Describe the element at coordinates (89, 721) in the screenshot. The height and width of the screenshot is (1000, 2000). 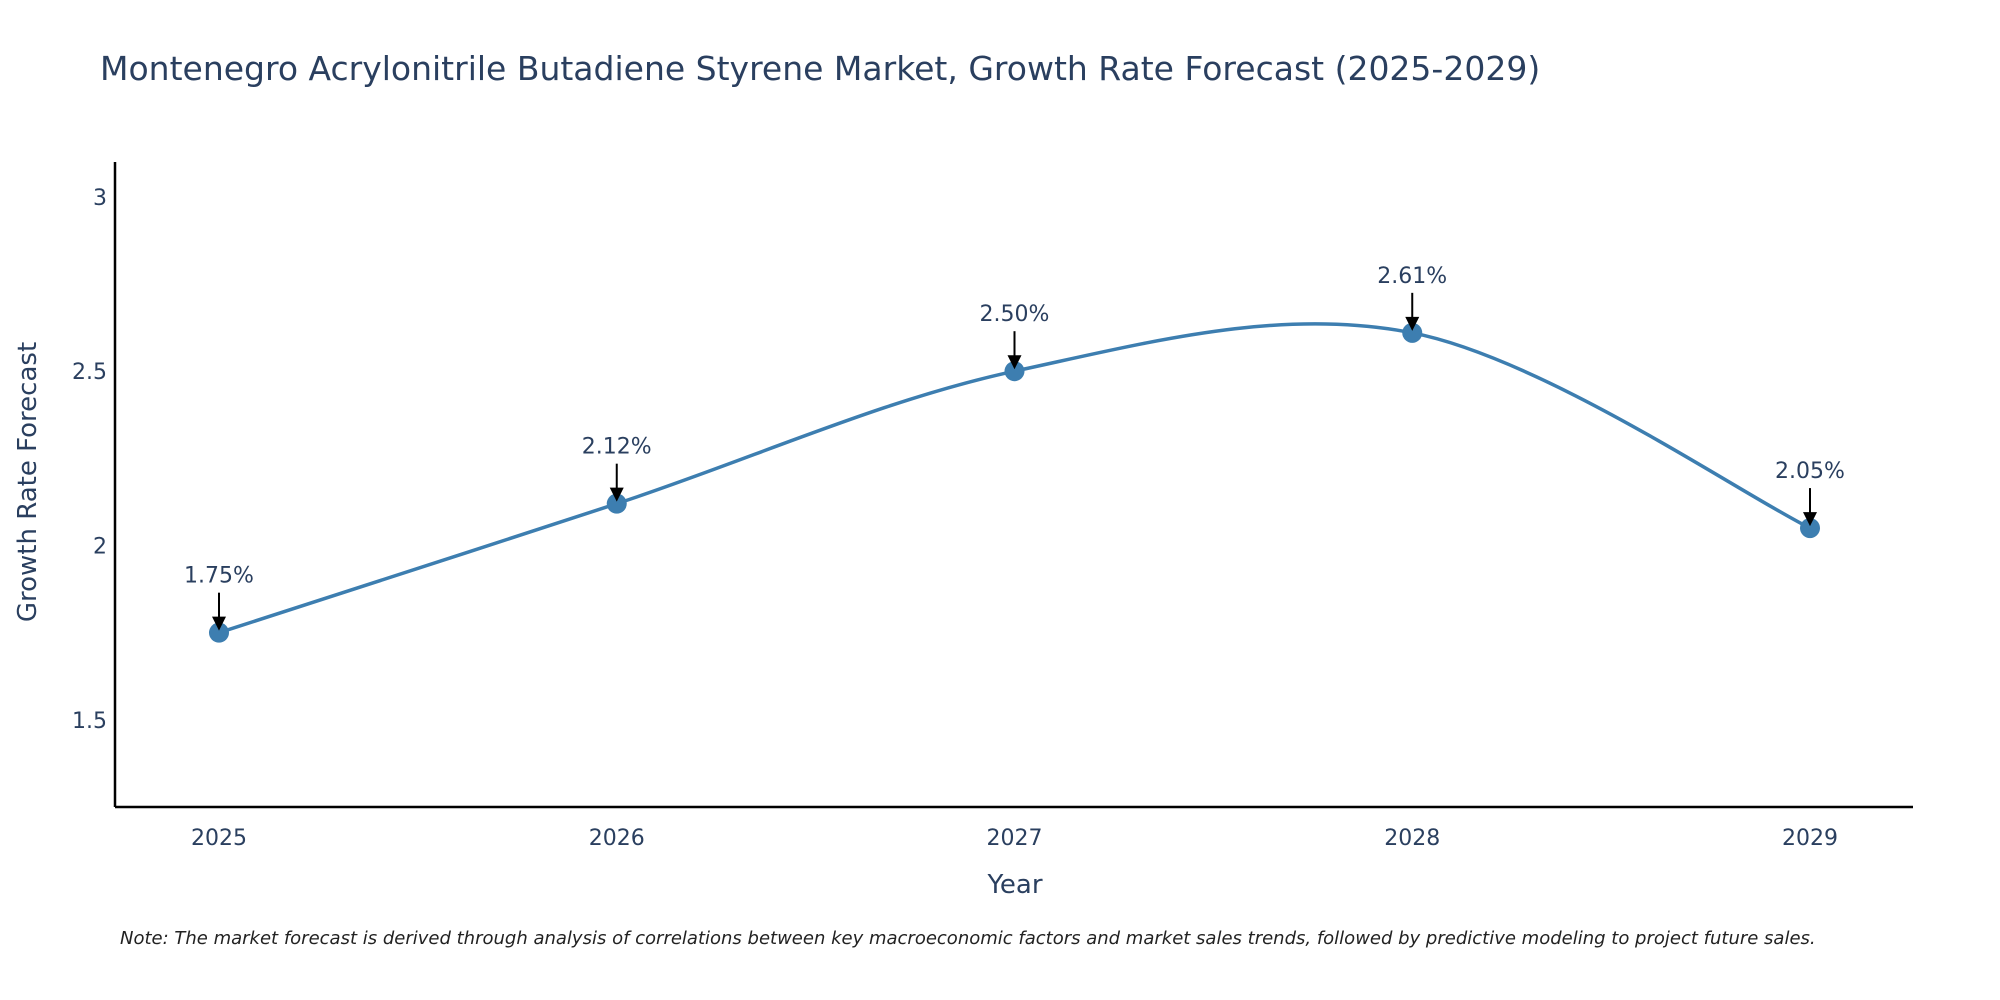
I see `y-tick-label: 1.5` at that location.